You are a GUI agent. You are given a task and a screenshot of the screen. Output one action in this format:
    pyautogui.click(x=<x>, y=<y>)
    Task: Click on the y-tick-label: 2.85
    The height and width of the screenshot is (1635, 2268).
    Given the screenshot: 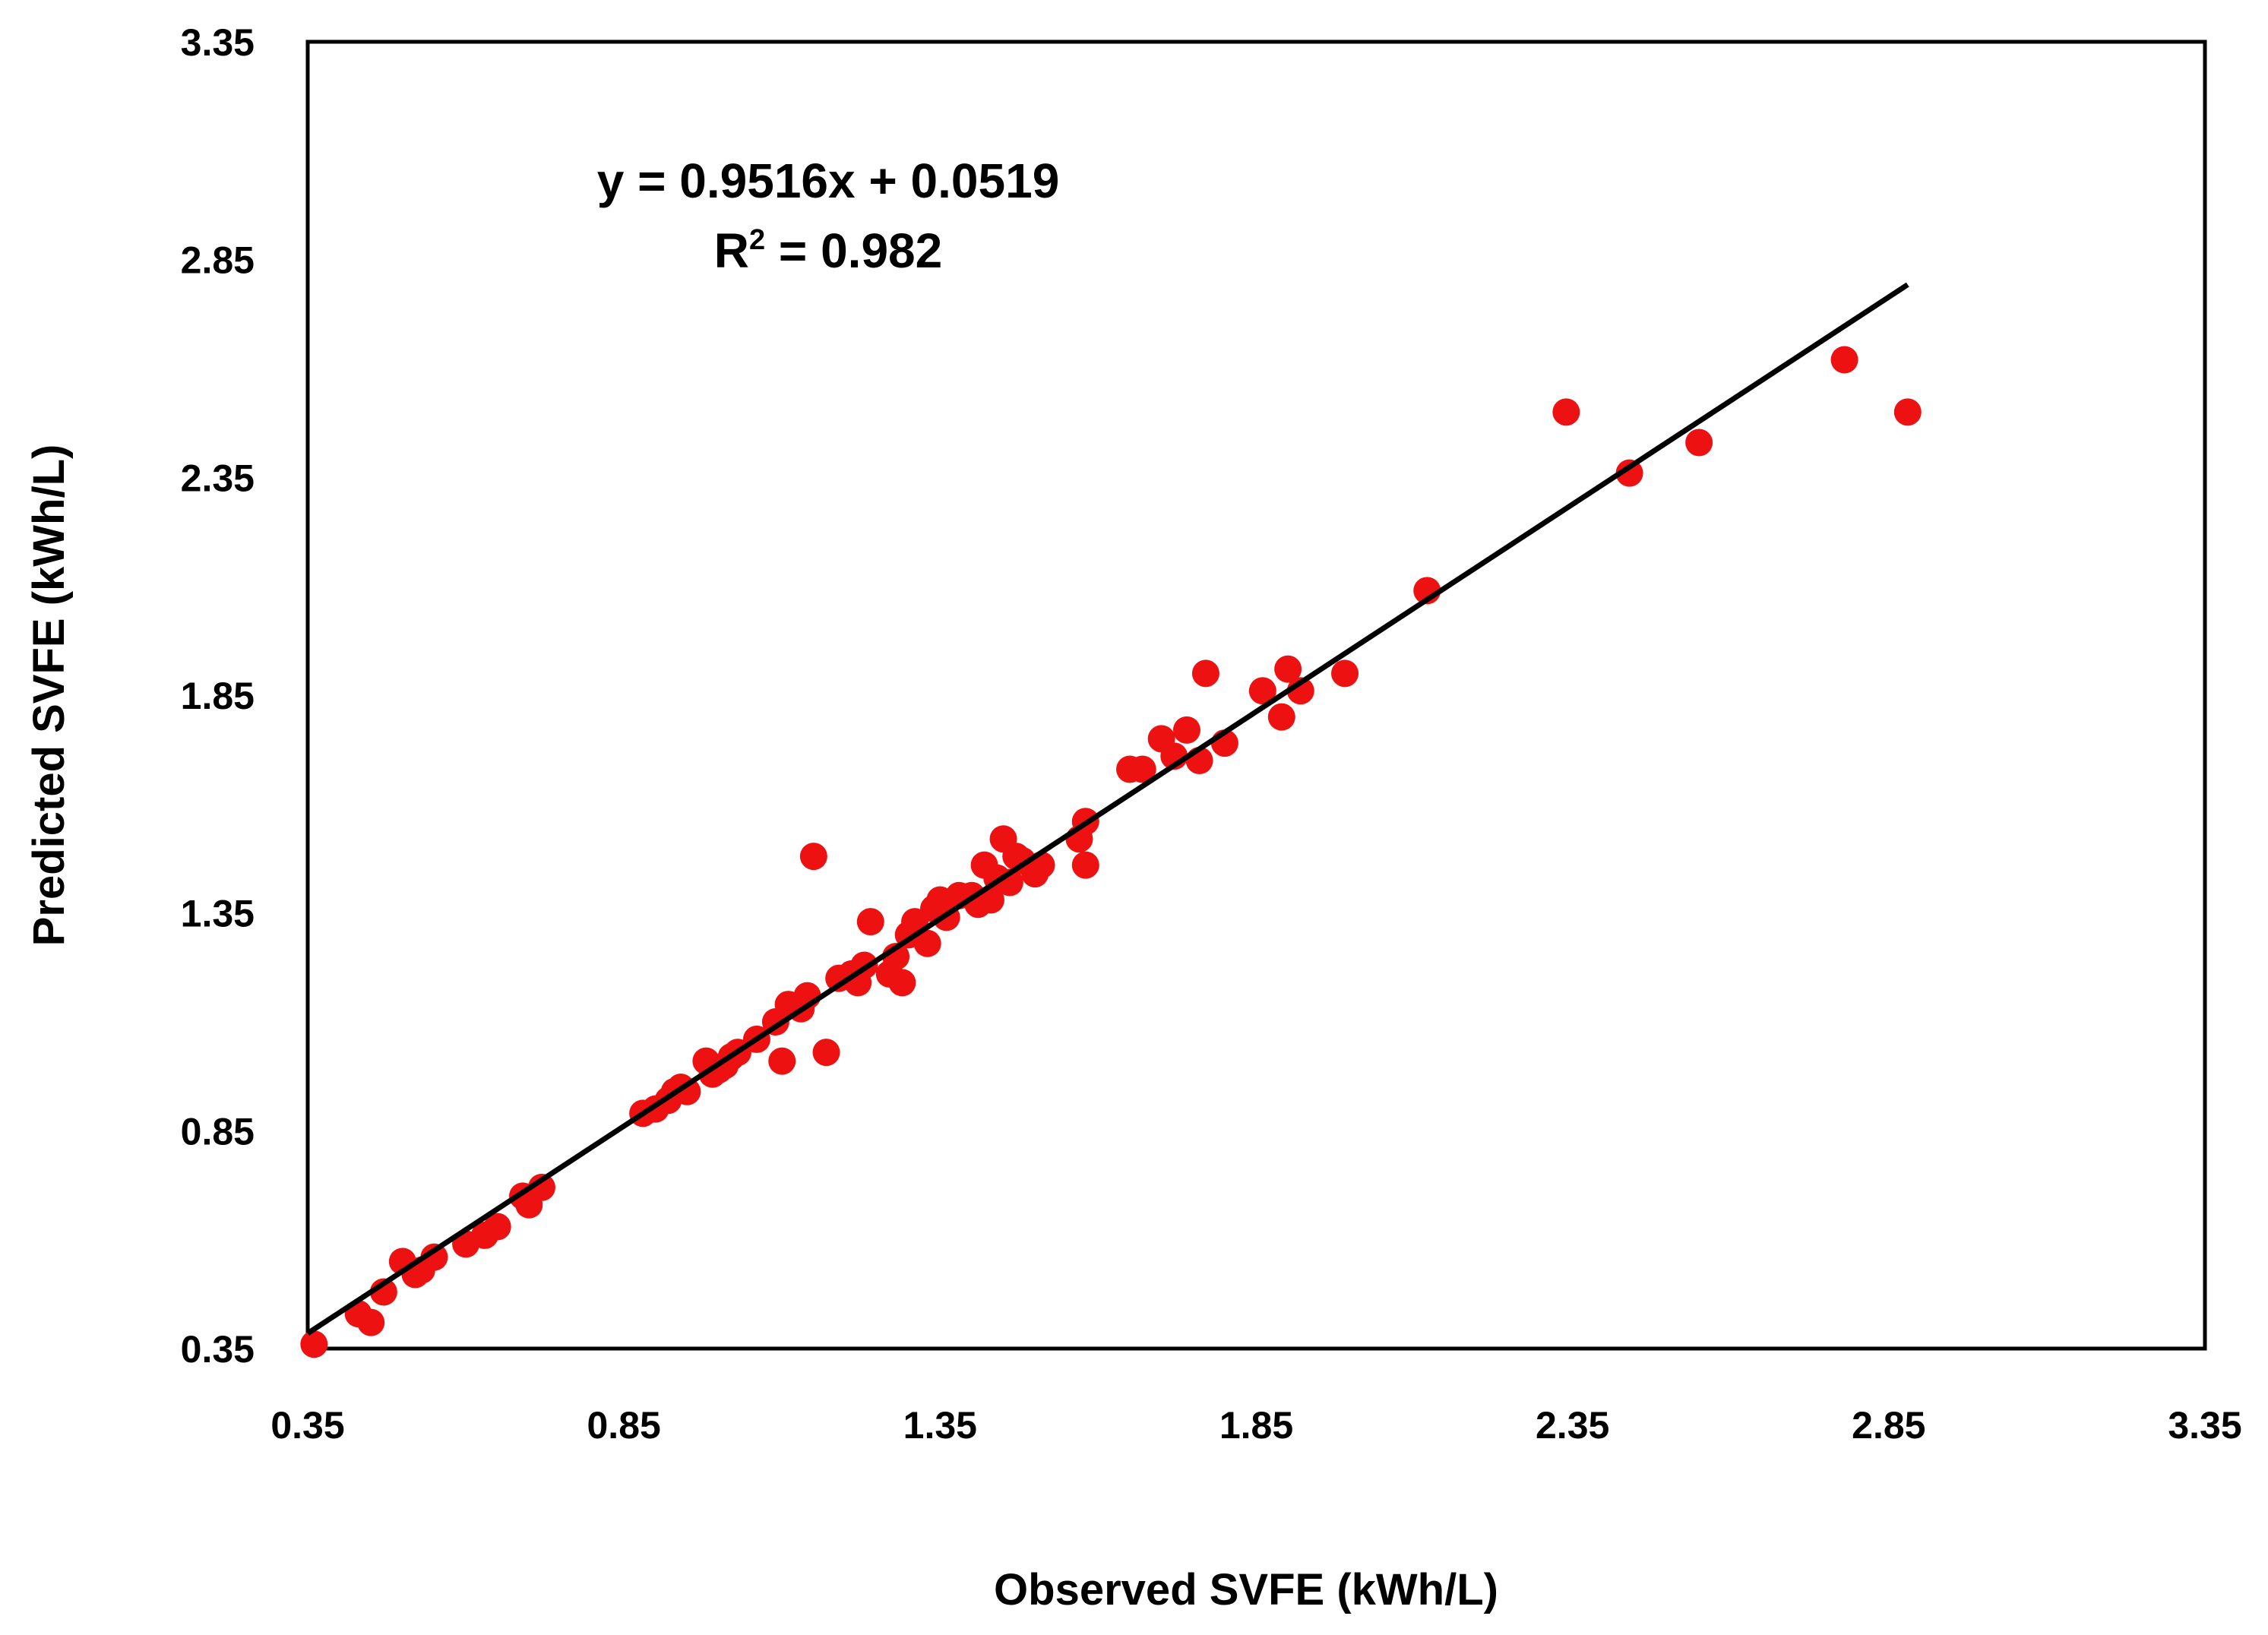 What is the action you would take?
    pyautogui.click(x=218, y=260)
    